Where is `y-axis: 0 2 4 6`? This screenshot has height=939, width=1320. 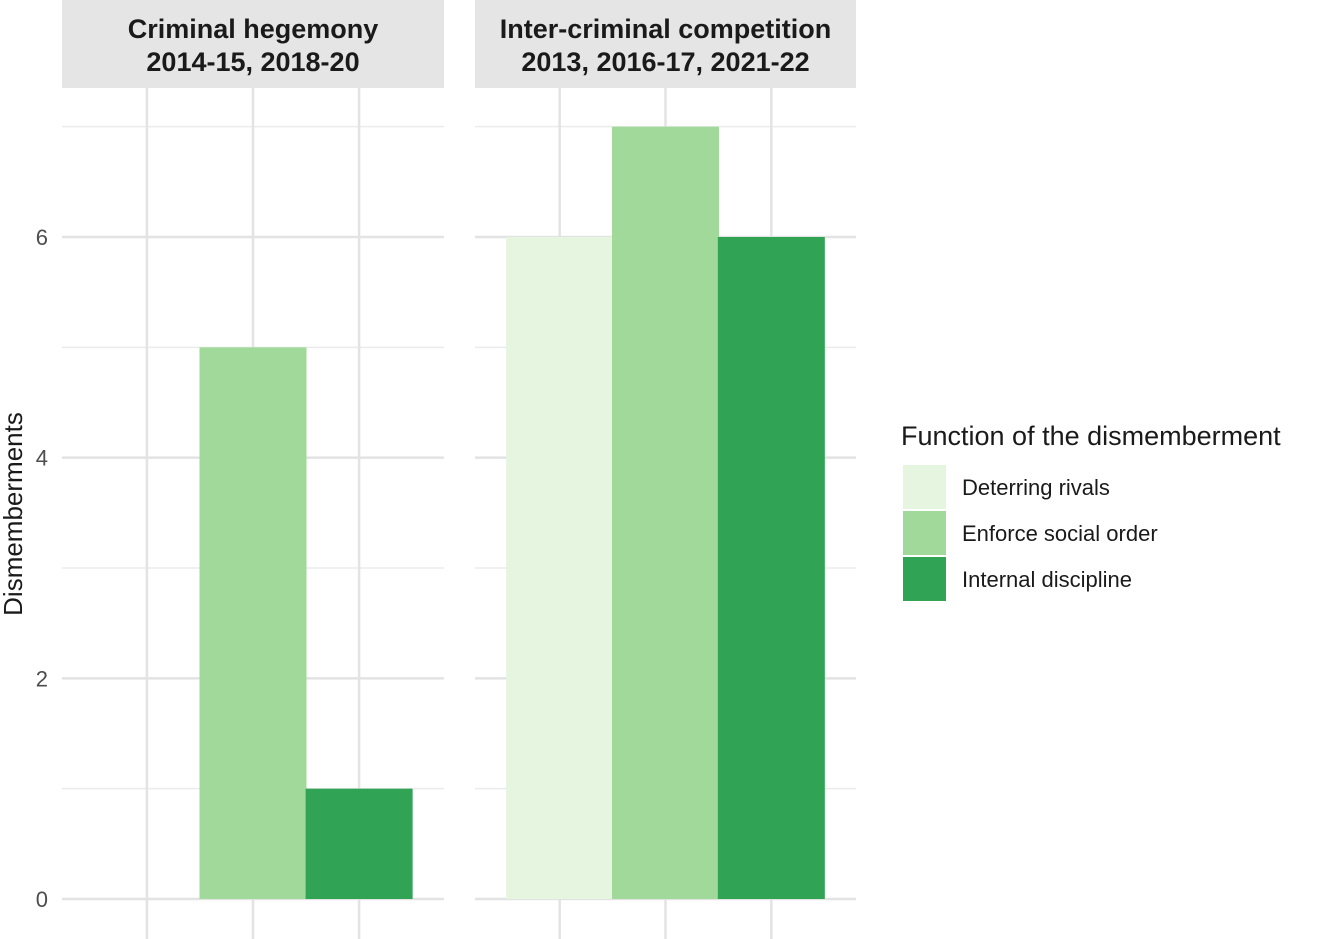 y-axis: 0 2 4 6 is located at coordinates (42, 568).